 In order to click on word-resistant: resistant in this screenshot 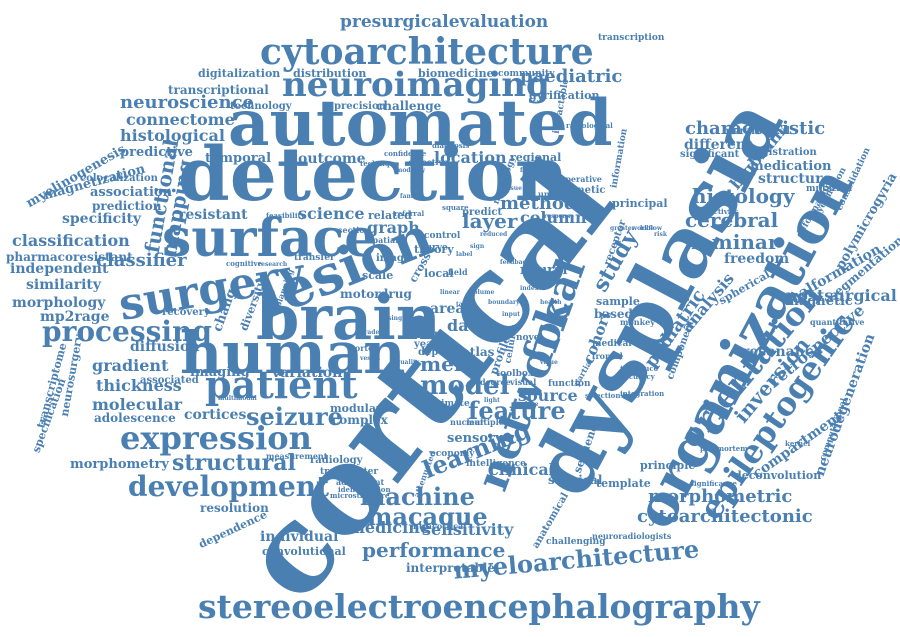, I will do `click(213, 215)`.